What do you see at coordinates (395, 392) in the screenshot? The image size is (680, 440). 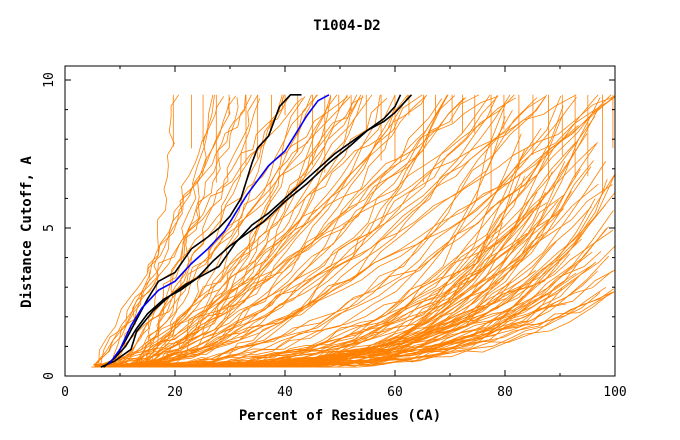 I see `x-tick-label: 60` at bounding box center [395, 392].